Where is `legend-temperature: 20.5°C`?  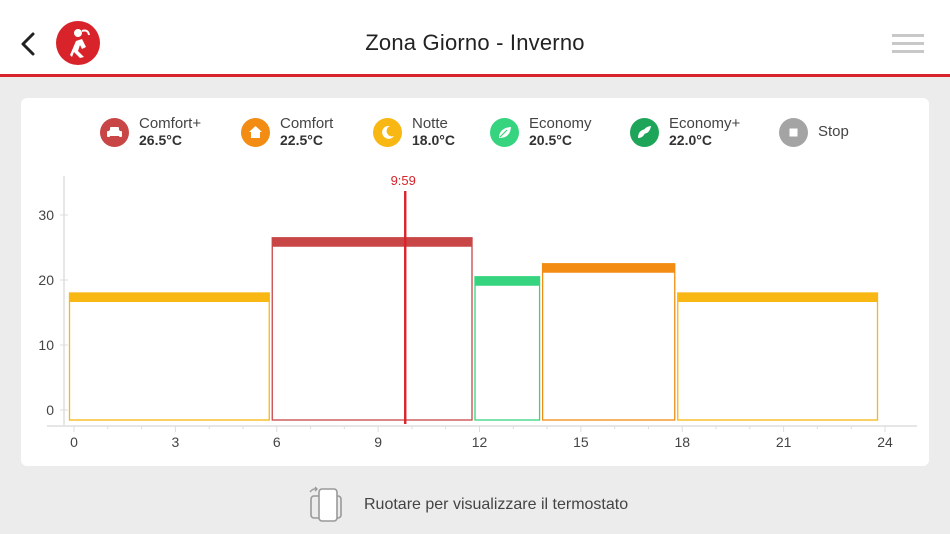
legend-temperature: 20.5°C is located at coordinates (550, 140).